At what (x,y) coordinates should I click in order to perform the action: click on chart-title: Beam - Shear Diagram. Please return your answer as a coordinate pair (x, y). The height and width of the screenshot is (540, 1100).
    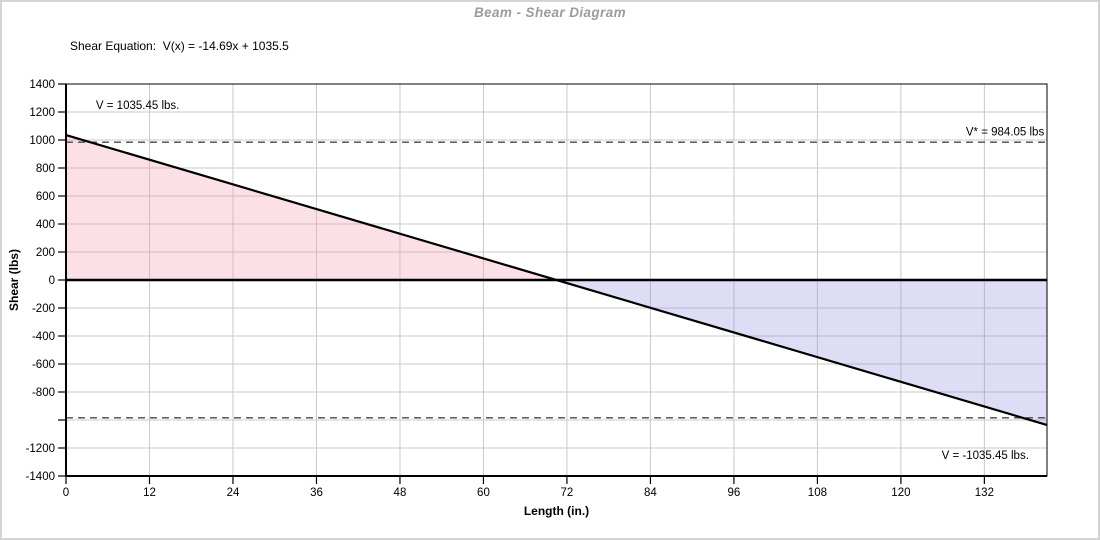
    Looking at the image, I should click on (550, 12).